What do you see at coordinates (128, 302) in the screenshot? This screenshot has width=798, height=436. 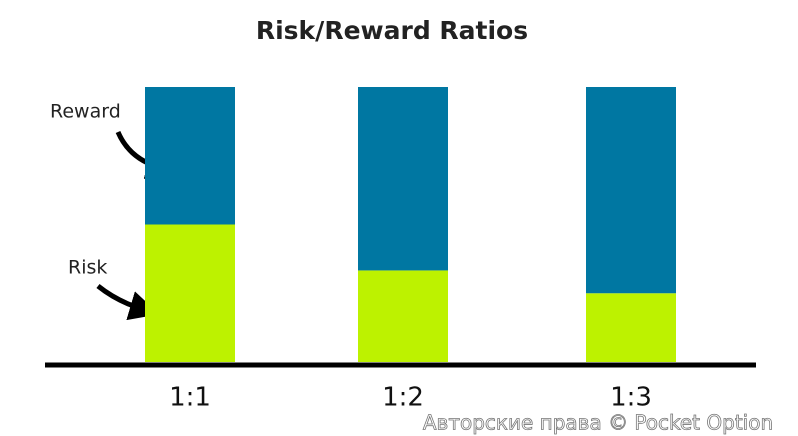 I see `risk-arrow` at bounding box center [128, 302].